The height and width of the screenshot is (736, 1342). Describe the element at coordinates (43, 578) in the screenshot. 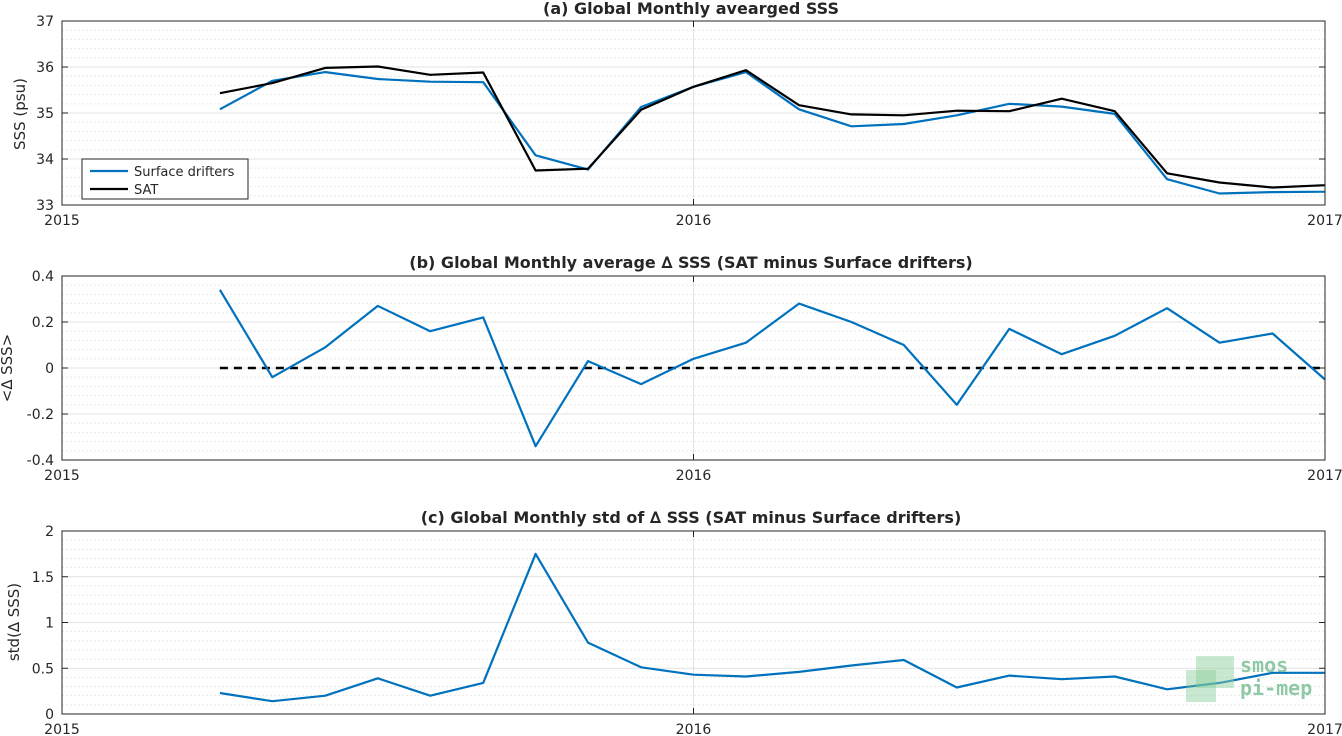

I see `ytick-label: 1.5` at that location.